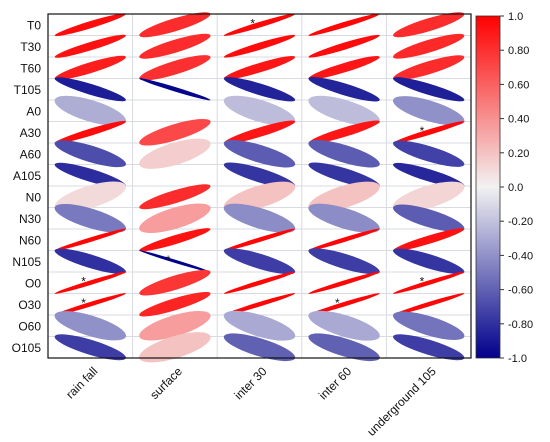  Describe the element at coordinates (30, 68) in the screenshot. I see `row-label: T60` at that location.